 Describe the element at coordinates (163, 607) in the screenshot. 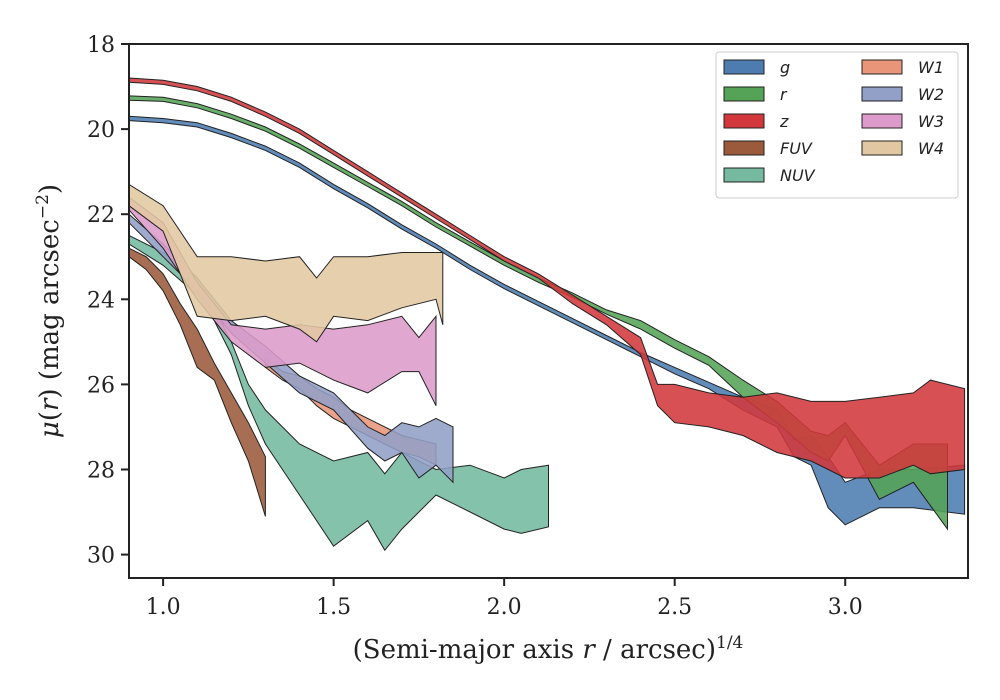

I see `x-tick-label: 1.0` at that location.